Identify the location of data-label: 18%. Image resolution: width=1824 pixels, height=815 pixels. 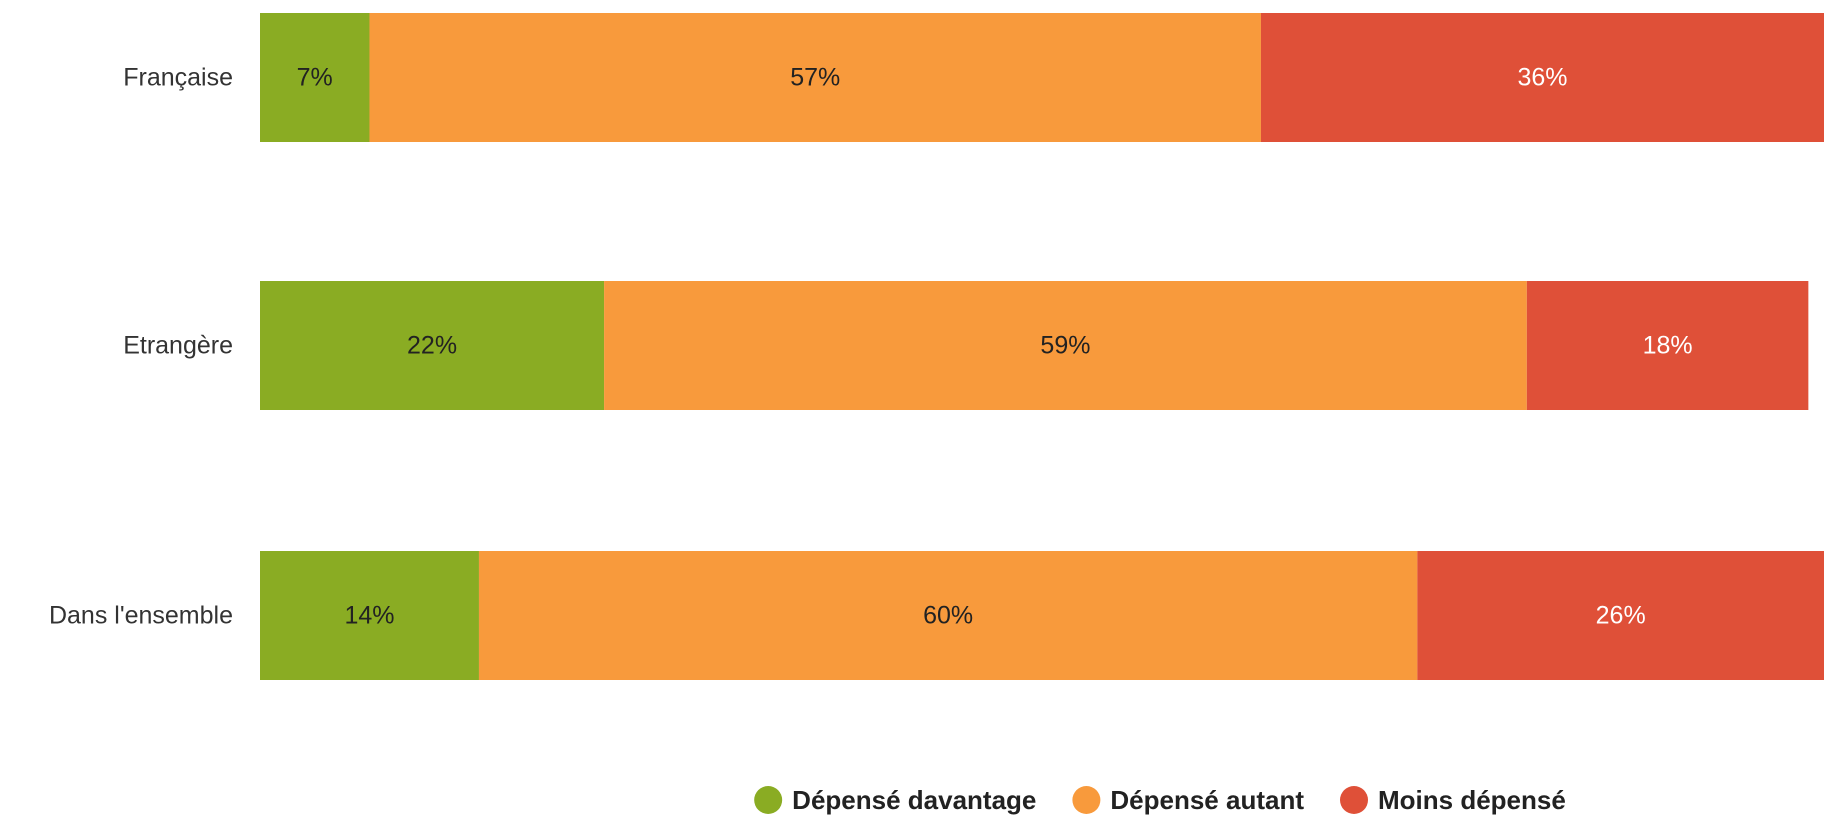
(1668, 346).